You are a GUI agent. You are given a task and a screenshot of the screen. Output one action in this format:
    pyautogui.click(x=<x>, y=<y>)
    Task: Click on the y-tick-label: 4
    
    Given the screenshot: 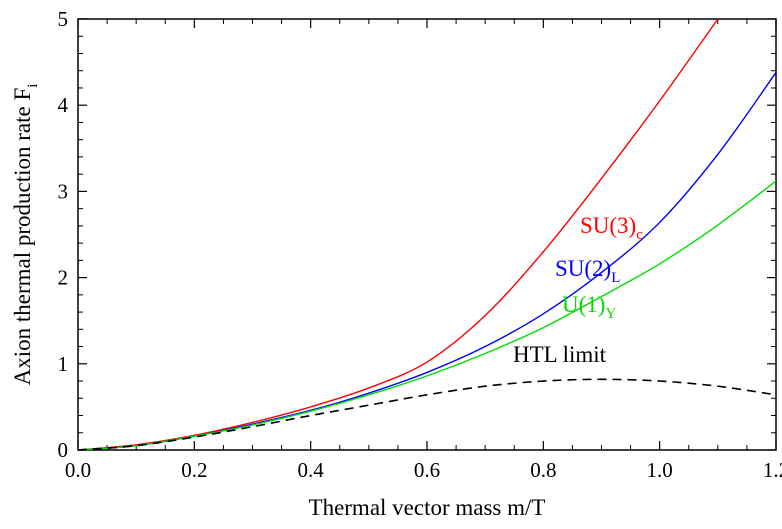 What is the action you would take?
    pyautogui.click(x=63, y=105)
    